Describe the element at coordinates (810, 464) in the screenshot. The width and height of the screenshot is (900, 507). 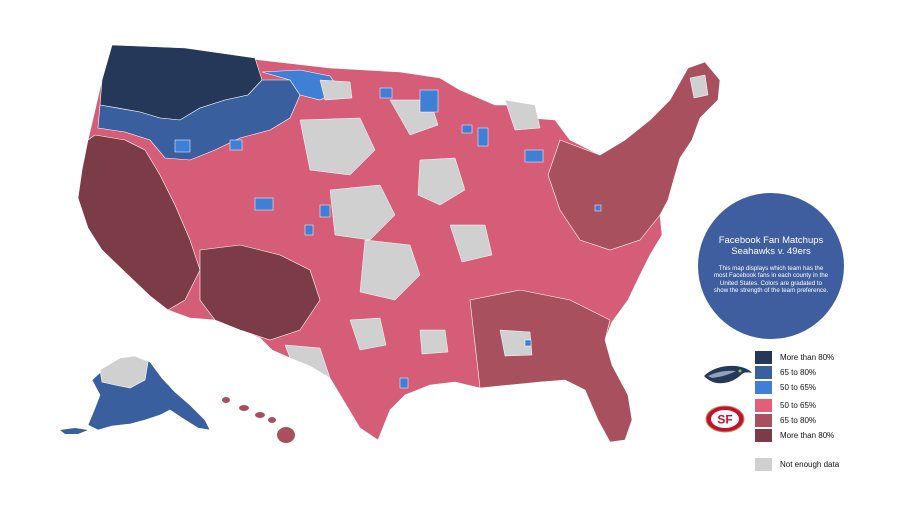
I see `legend-label: Not enough data` at that location.